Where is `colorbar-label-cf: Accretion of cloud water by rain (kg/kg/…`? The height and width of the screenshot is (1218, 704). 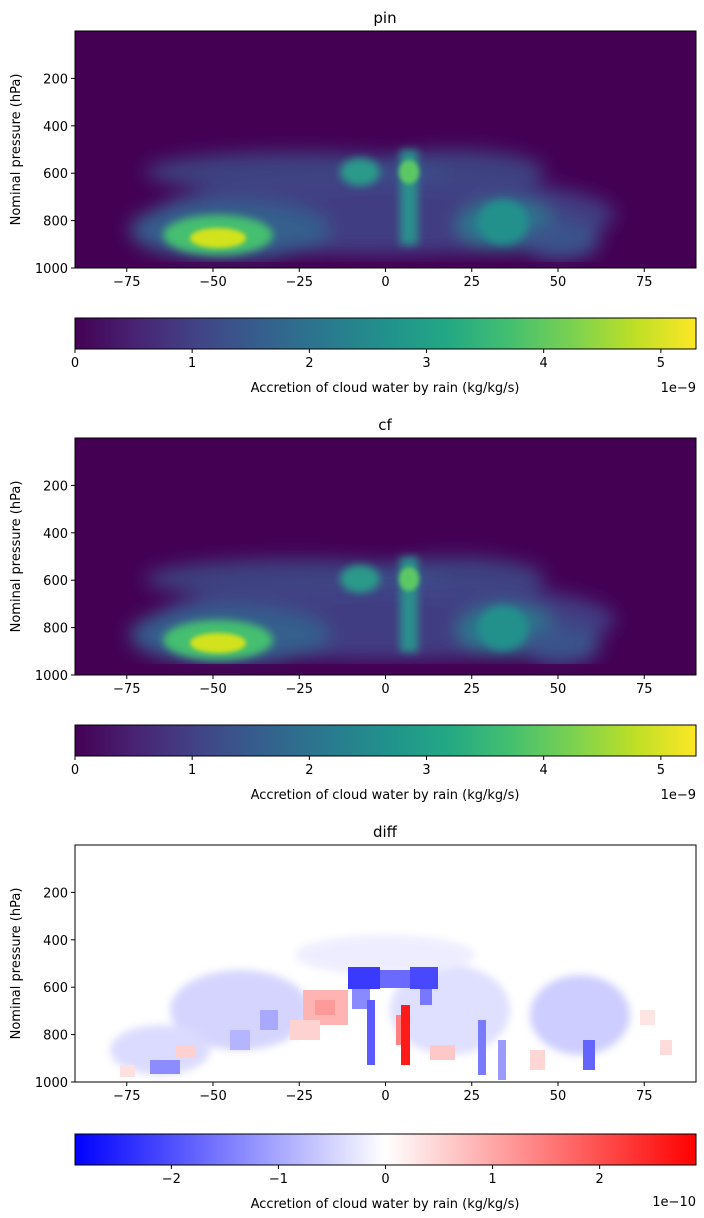
colorbar-label-cf: Accretion of cloud water by rain (kg/kg/… is located at coordinates (385, 795).